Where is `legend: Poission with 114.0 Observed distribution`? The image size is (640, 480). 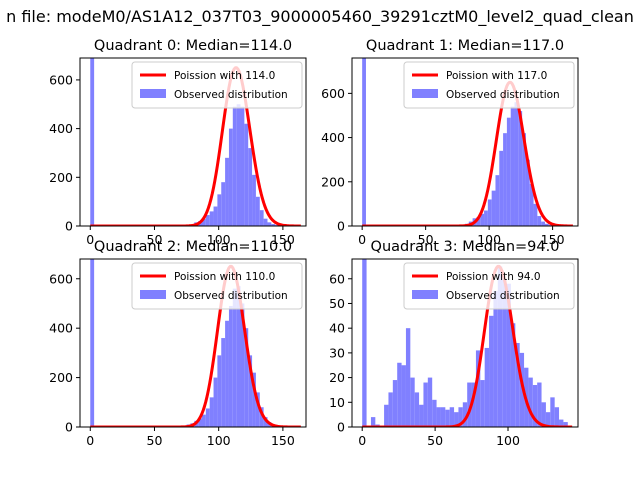
legend: Poission with 114.0 Observed distribution is located at coordinates (217, 85).